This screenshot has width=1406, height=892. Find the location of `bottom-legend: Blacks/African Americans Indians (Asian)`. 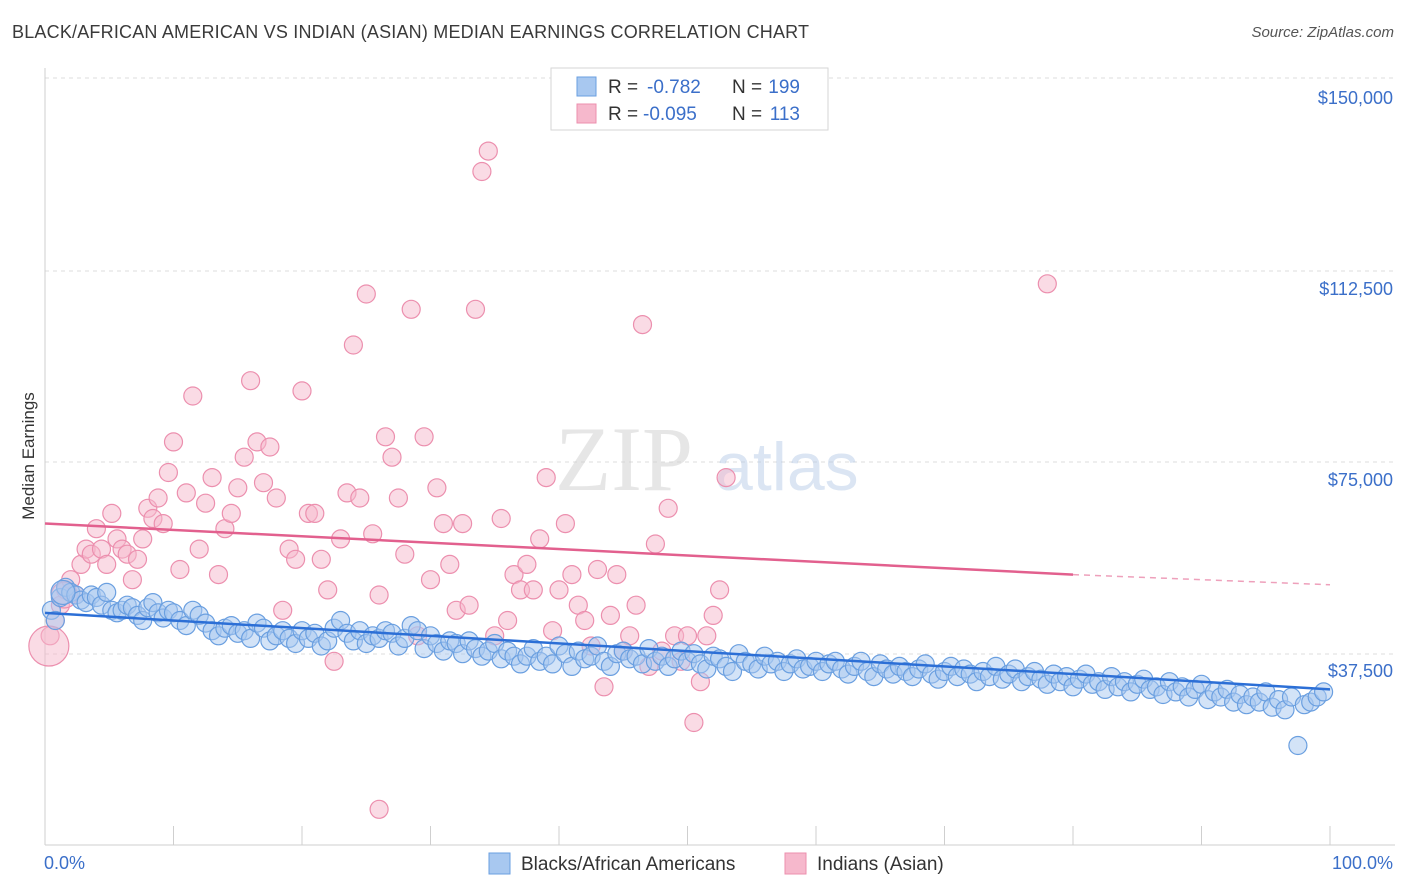

bottom-legend: Blacks/African Americans Indians (Asian) is located at coordinates (716, 863).